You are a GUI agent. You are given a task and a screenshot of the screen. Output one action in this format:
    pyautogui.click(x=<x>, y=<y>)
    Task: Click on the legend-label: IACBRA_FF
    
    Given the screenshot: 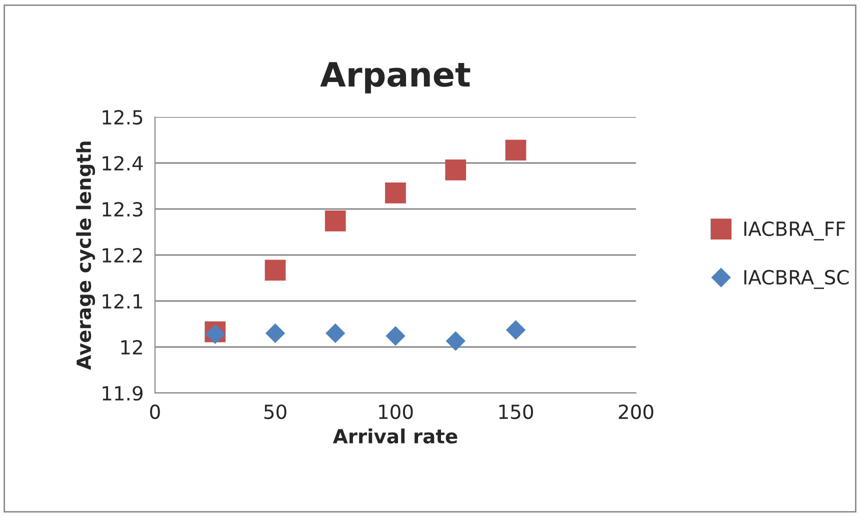 What is the action you would take?
    pyautogui.click(x=795, y=230)
    